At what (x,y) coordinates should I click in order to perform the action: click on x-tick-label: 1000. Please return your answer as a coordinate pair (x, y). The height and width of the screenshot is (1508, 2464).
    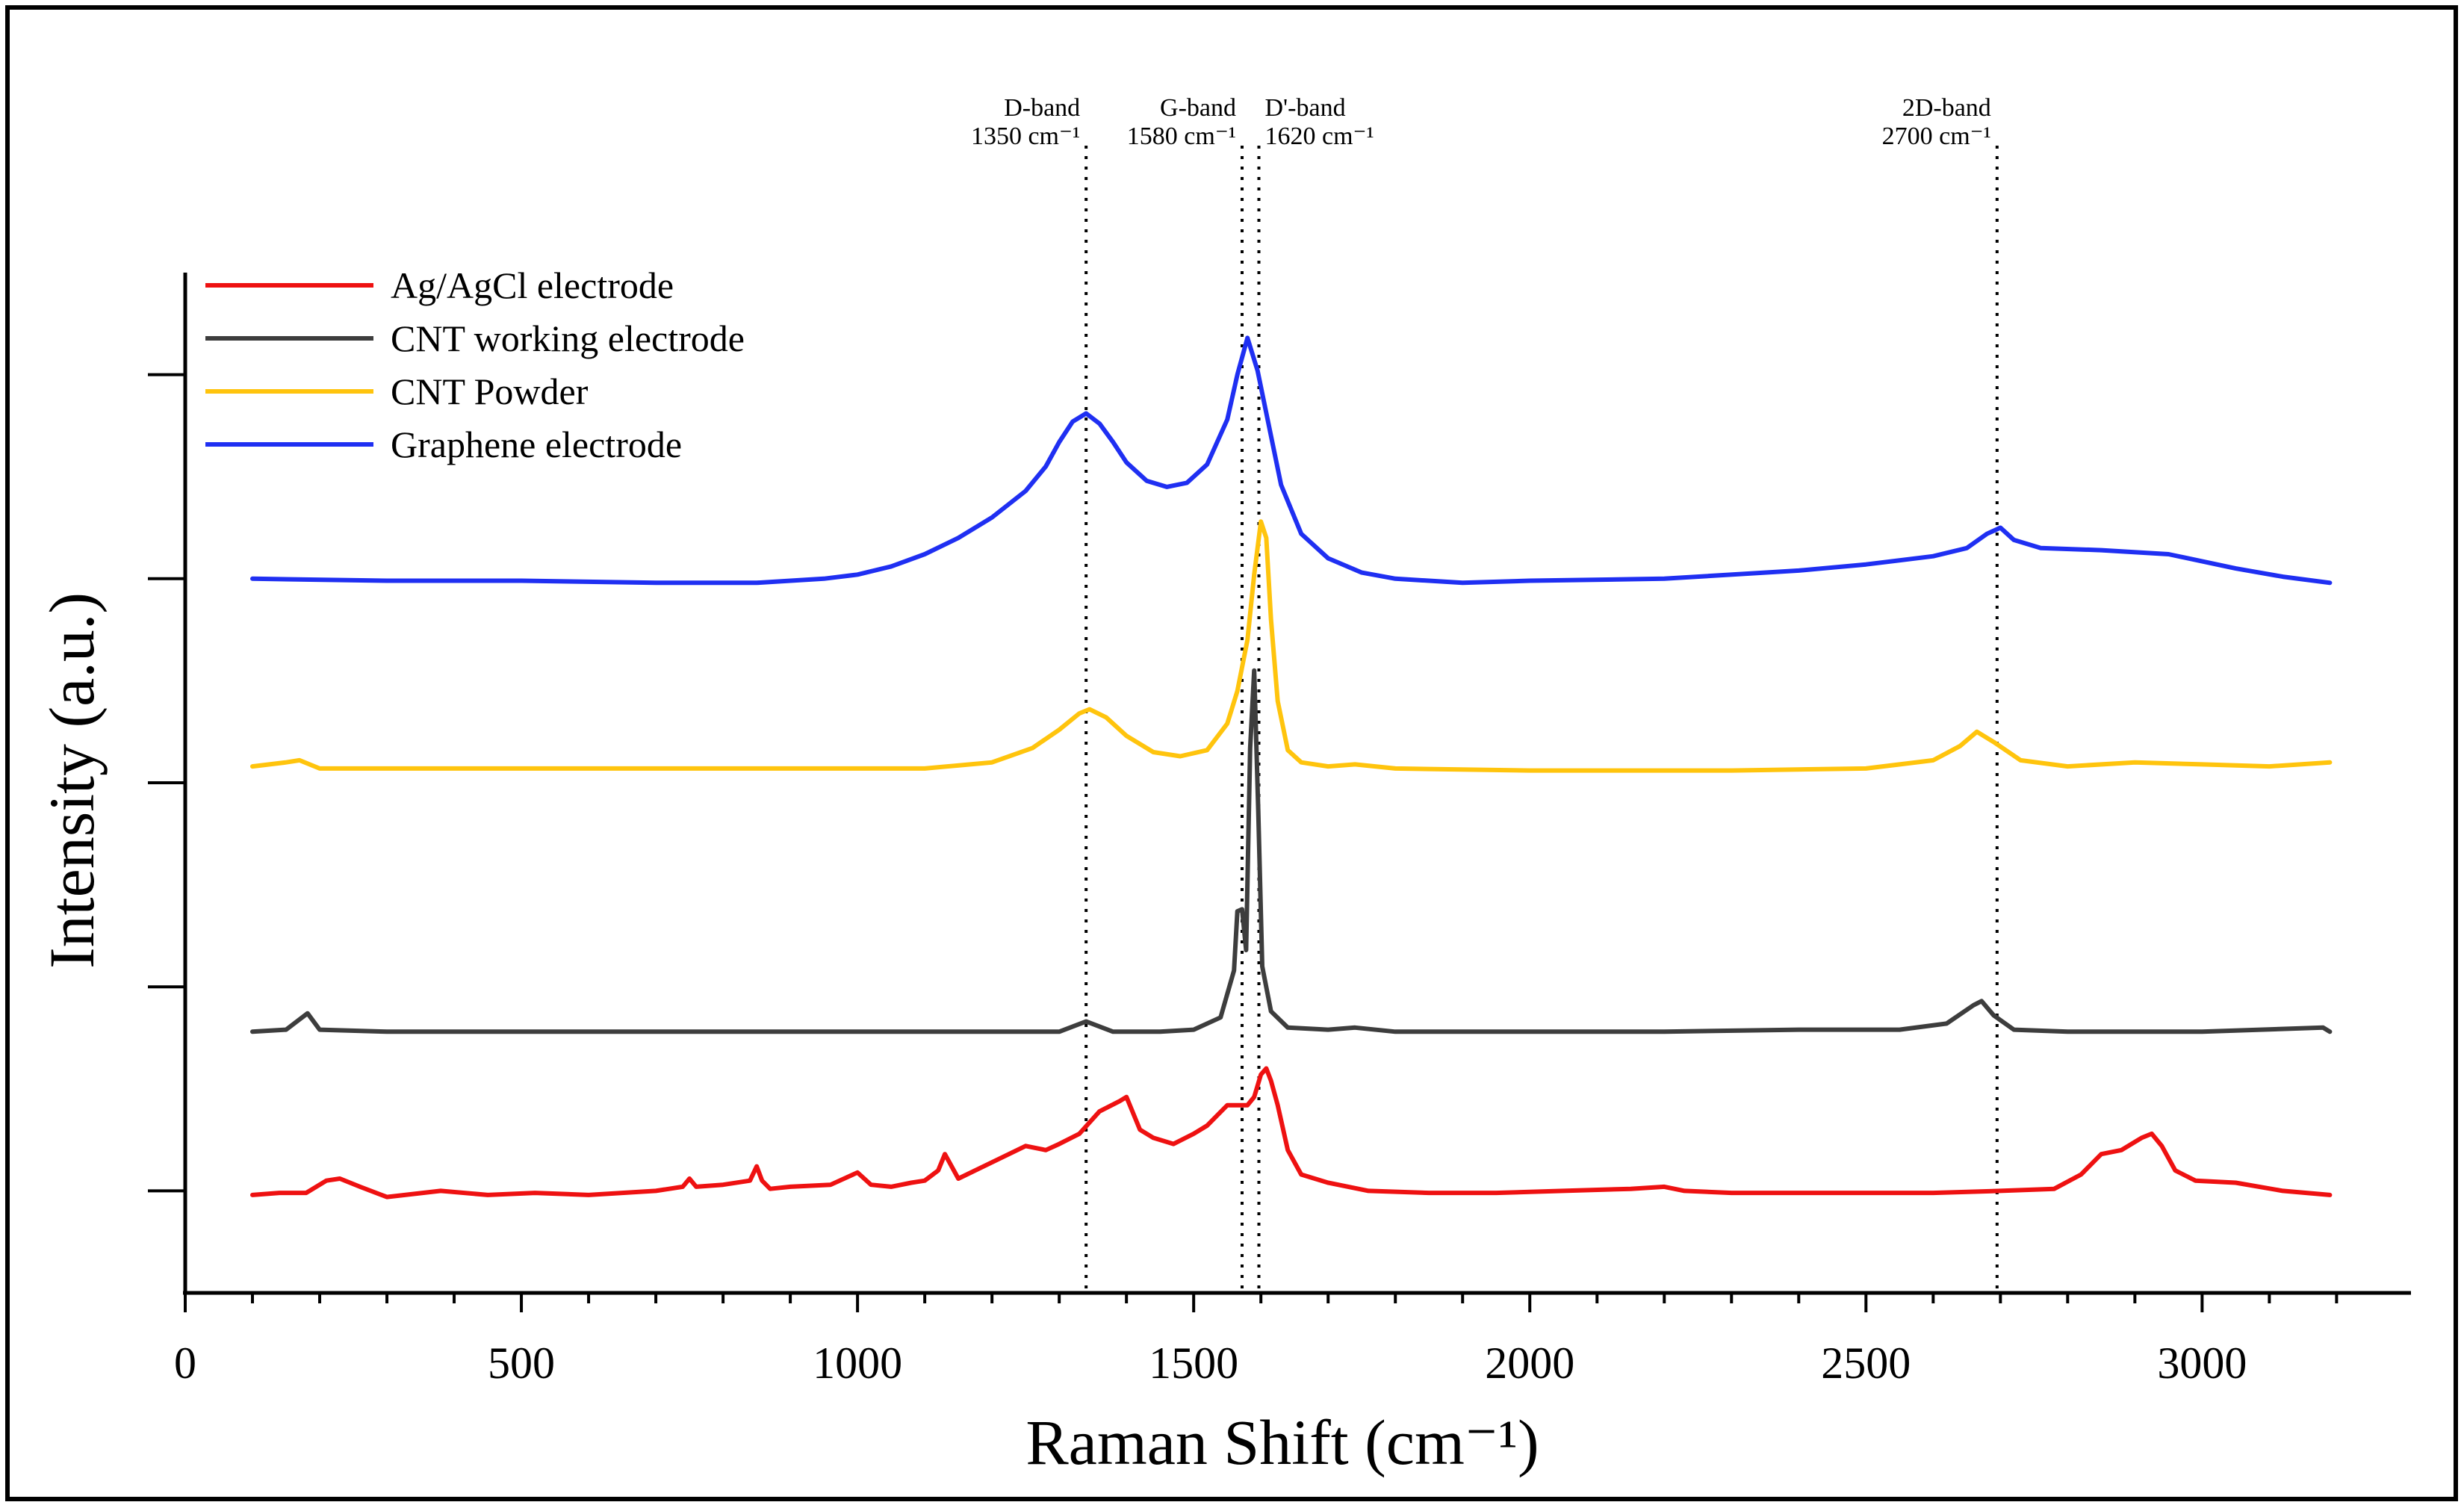
    Looking at the image, I should click on (857, 1363).